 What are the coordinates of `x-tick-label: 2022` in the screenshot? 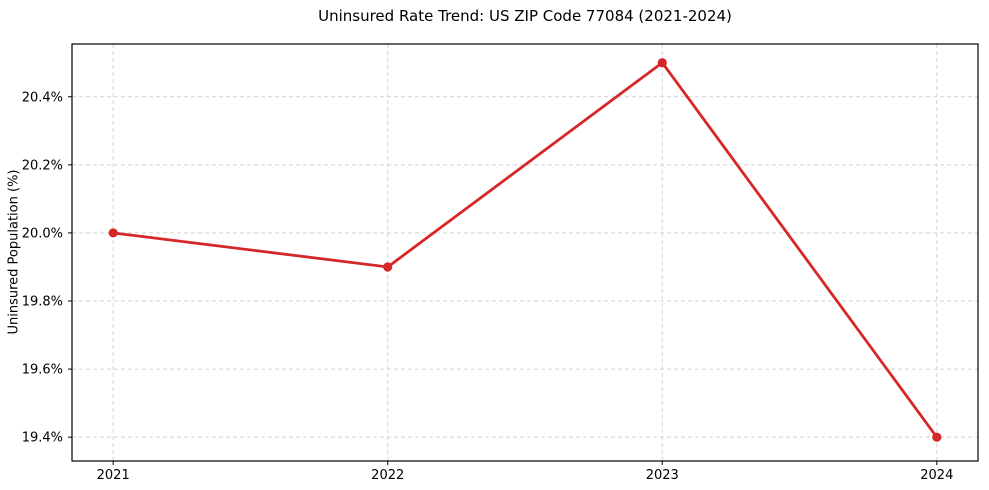 It's located at (387, 475).